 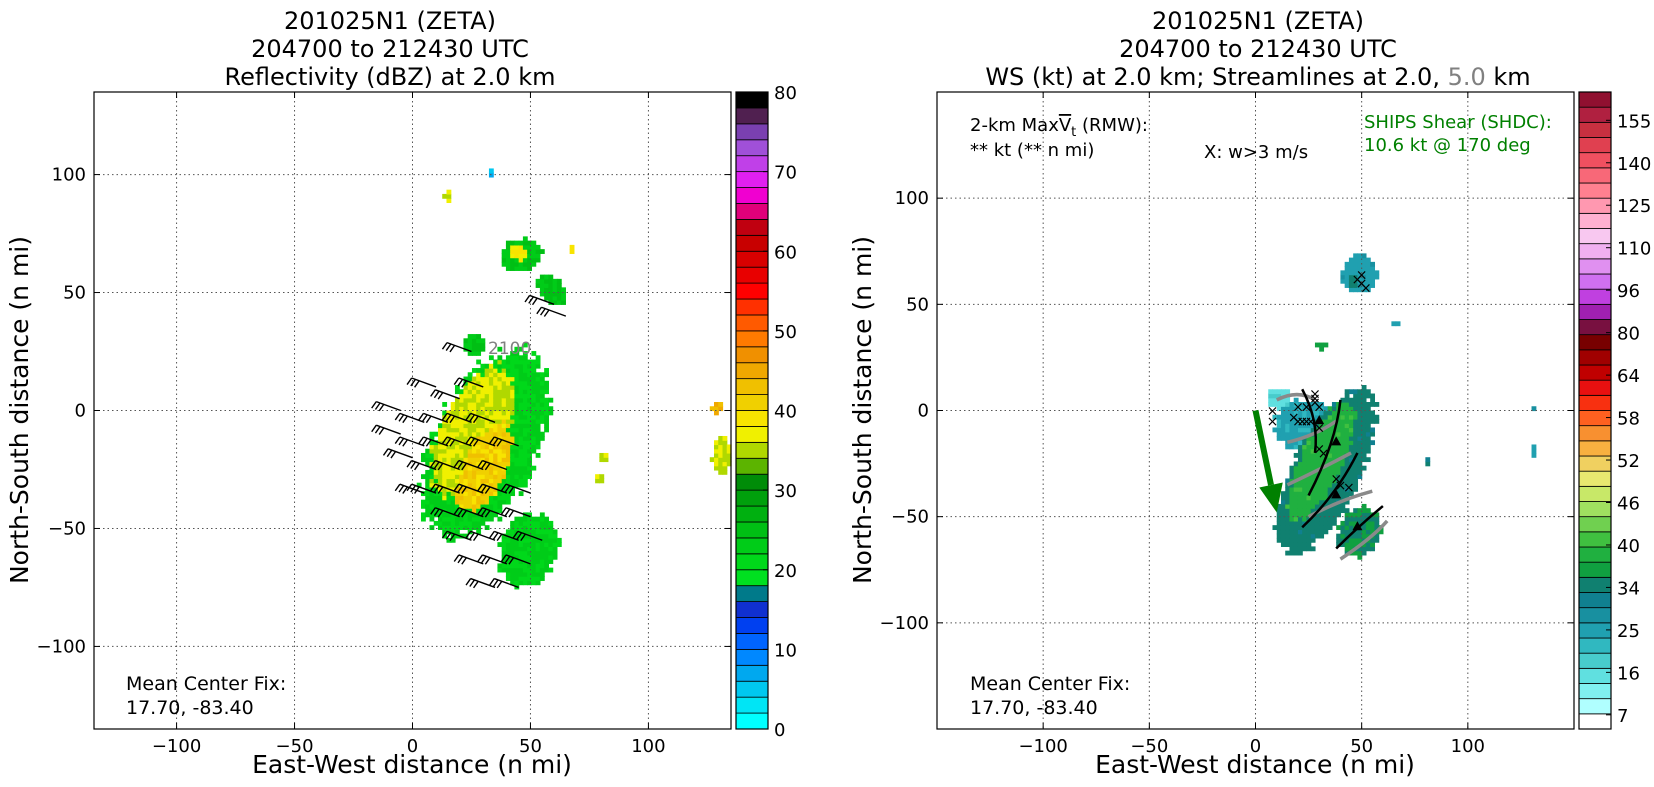 What do you see at coordinates (19, 410) in the screenshot?
I see `left-y-axis-label: North-South distance (n mi)` at bounding box center [19, 410].